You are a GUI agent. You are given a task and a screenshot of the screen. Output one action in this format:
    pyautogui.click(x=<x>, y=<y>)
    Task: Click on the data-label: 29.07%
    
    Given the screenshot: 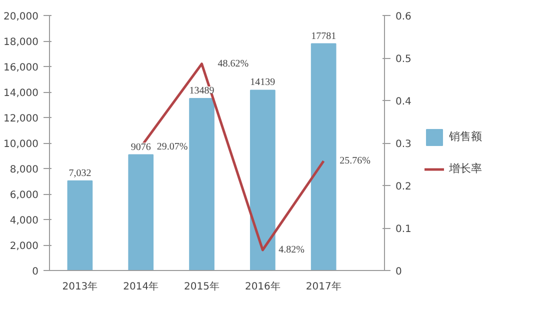 What is the action you would take?
    pyautogui.click(x=172, y=146)
    